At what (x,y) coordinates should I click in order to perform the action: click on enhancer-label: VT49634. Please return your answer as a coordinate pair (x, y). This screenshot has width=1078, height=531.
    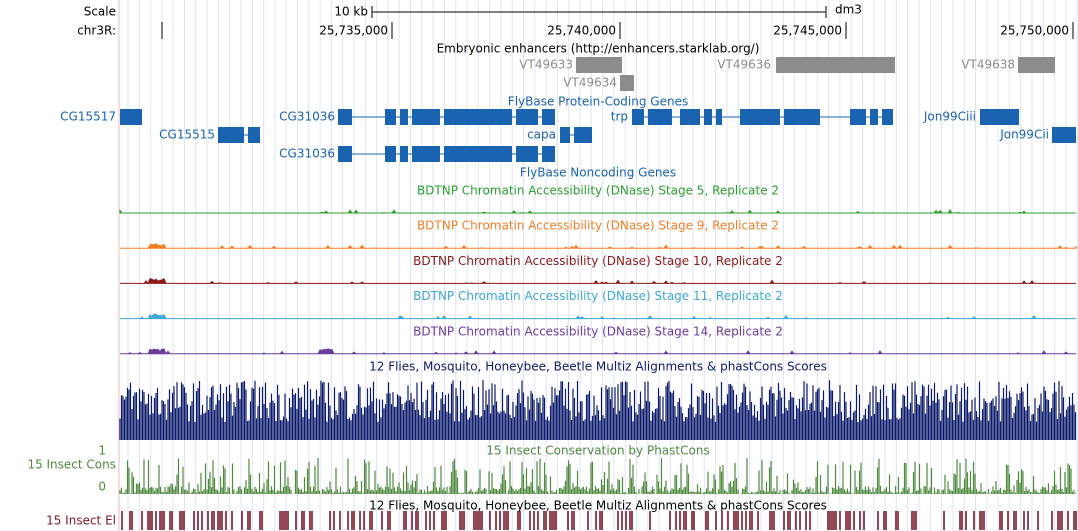
    Looking at the image, I should click on (590, 83).